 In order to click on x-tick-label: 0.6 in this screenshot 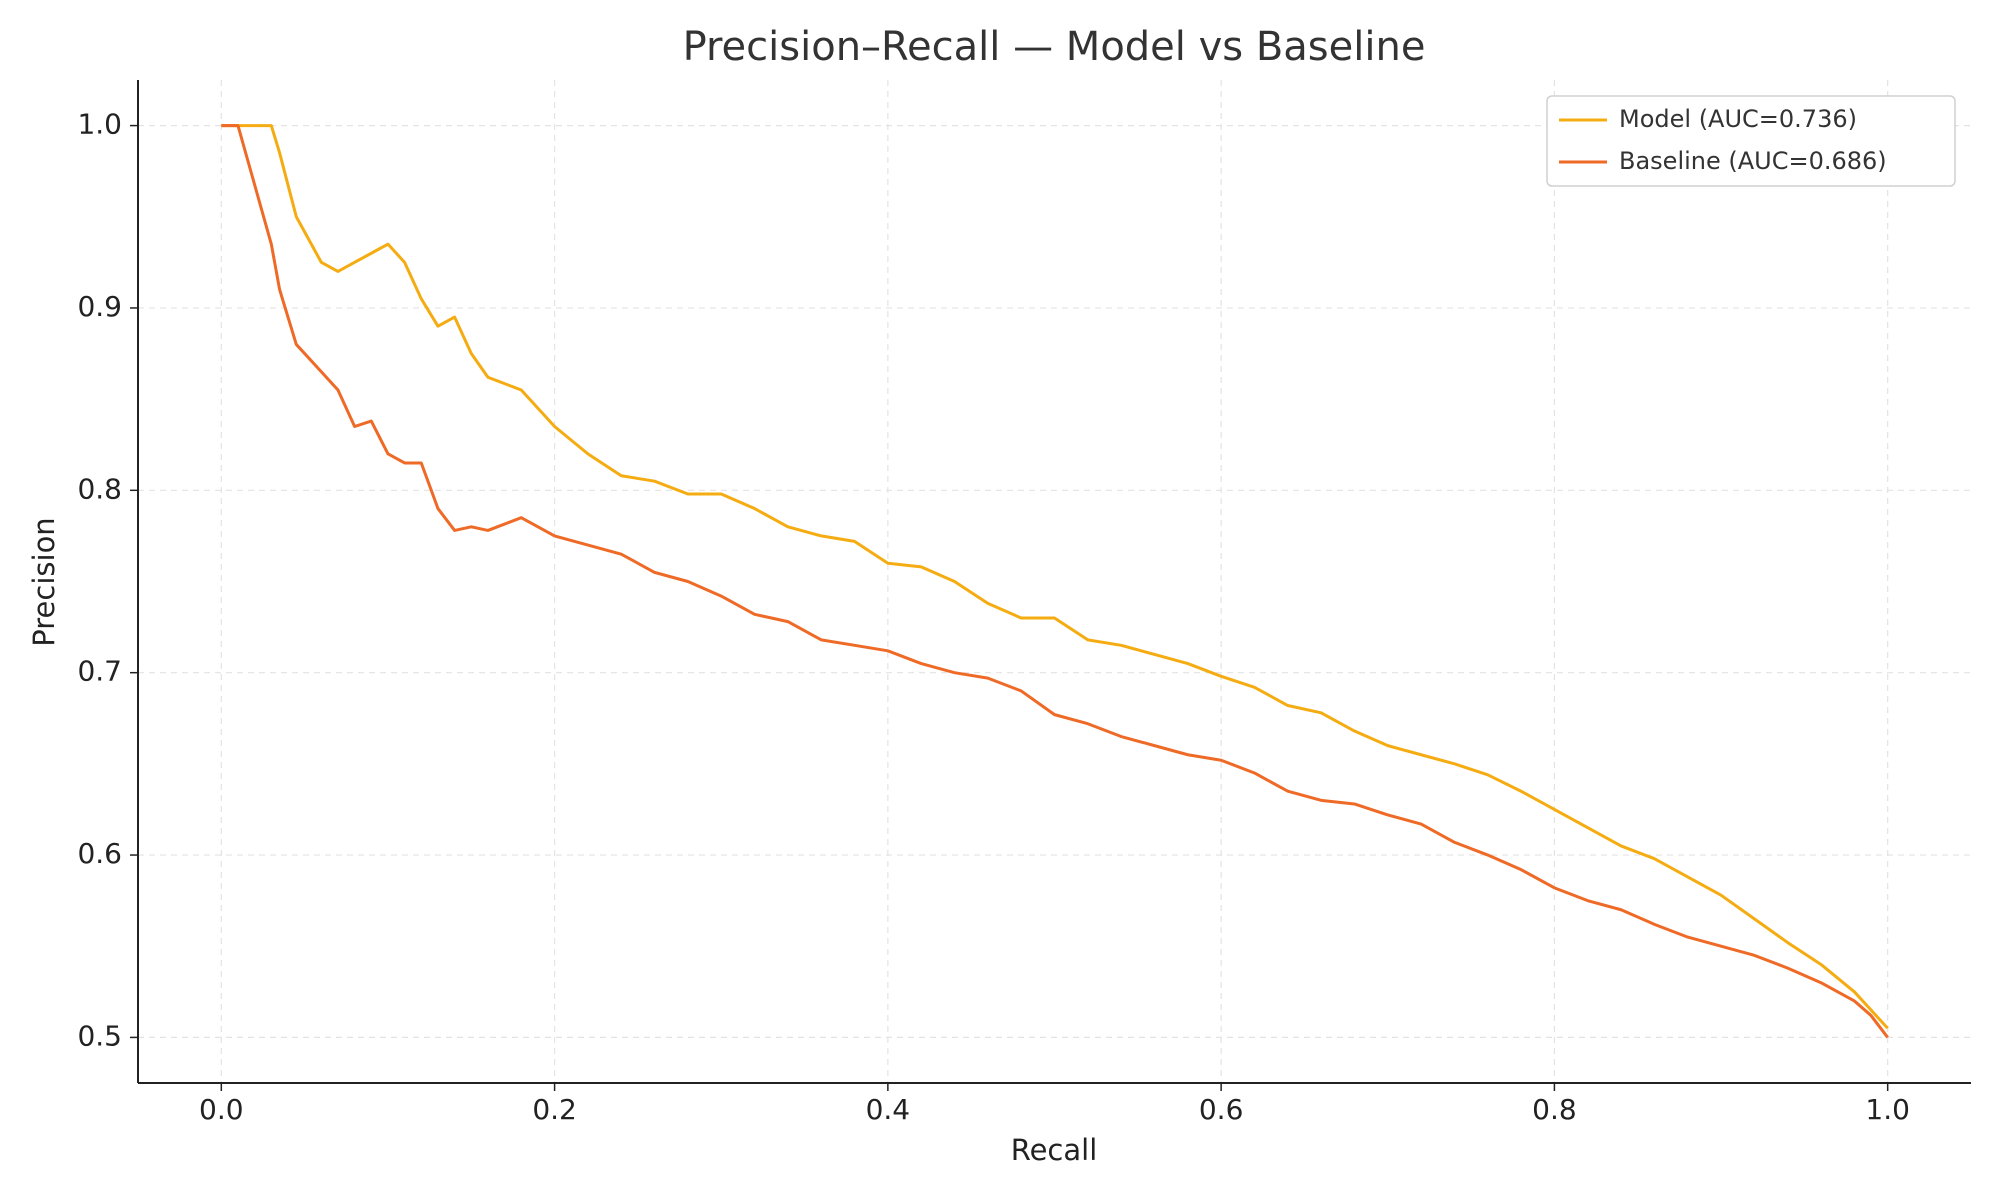, I will do `click(1221, 1109)`.